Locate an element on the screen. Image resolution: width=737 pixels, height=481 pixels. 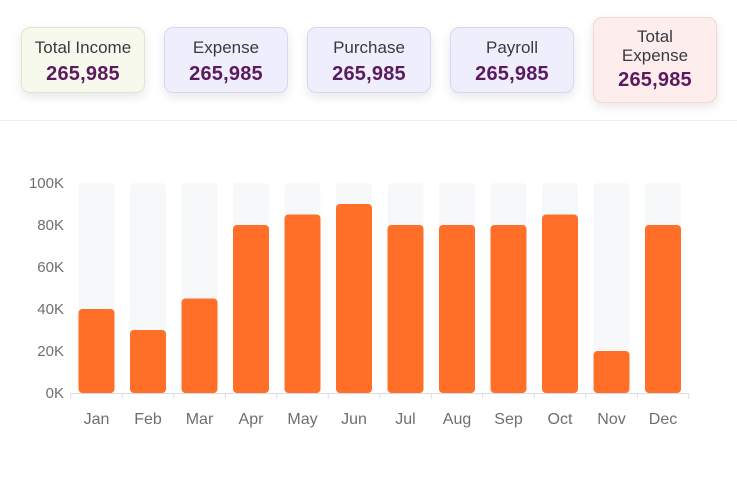
y-tick-label: 0K is located at coordinates (55, 393).